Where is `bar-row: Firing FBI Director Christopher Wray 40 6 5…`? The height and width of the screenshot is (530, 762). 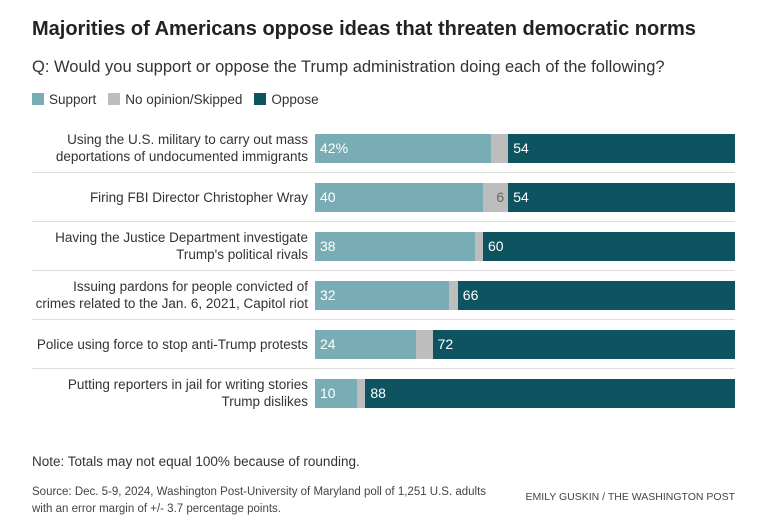
bar-row: Firing FBI Director Christopher Wray 40 6 5… is located at coordinates (383, 197).